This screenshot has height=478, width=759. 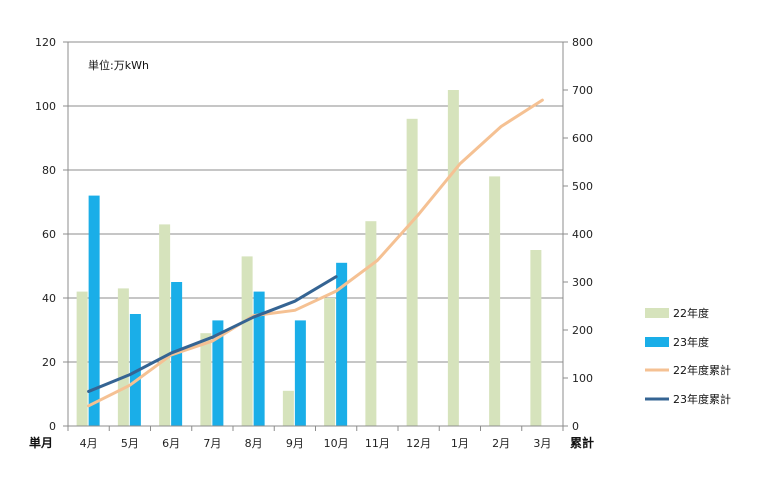 I want to click on x-tick-label: 2月, so click(x=501, y=443).